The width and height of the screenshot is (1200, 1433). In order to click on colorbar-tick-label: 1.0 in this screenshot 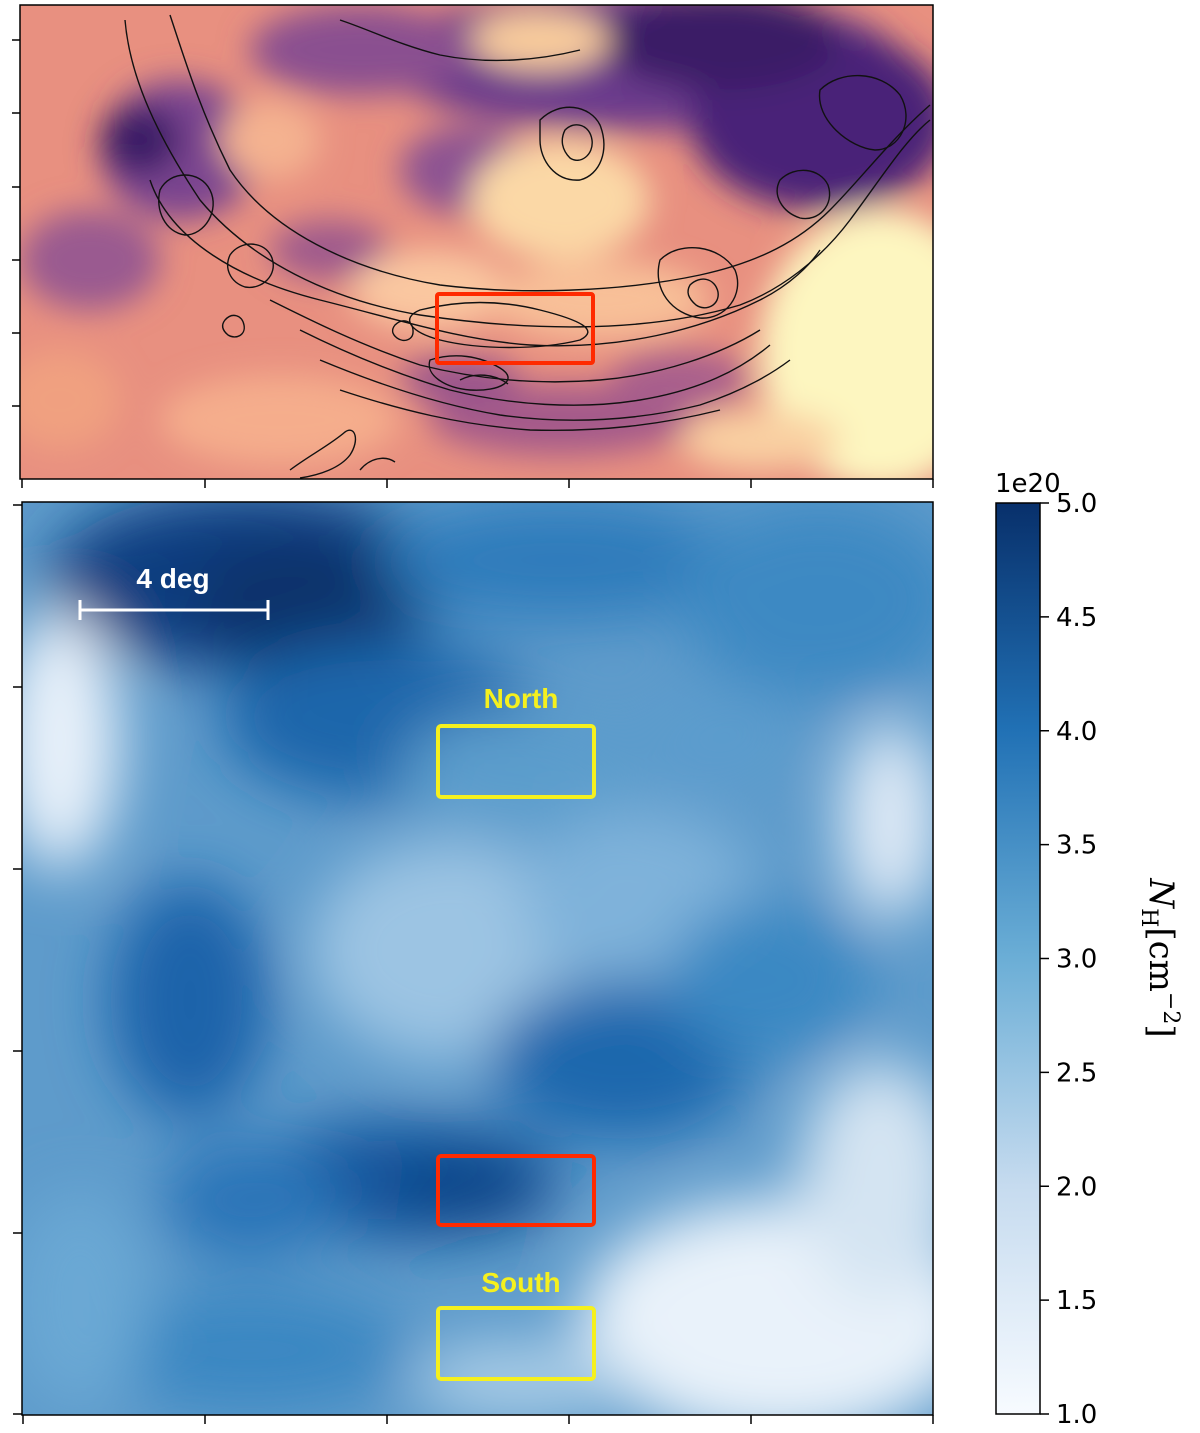, I will do `click(1076, 1415)`.